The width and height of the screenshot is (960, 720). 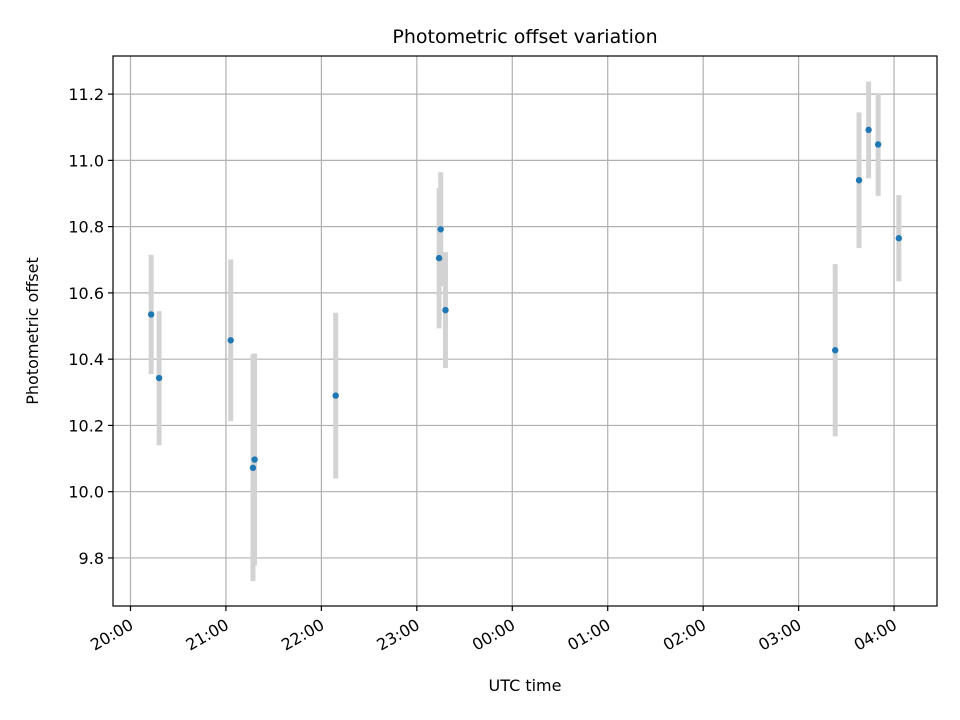 I want to click on y-tick-label: 10.8, so click(x=86, y=227).